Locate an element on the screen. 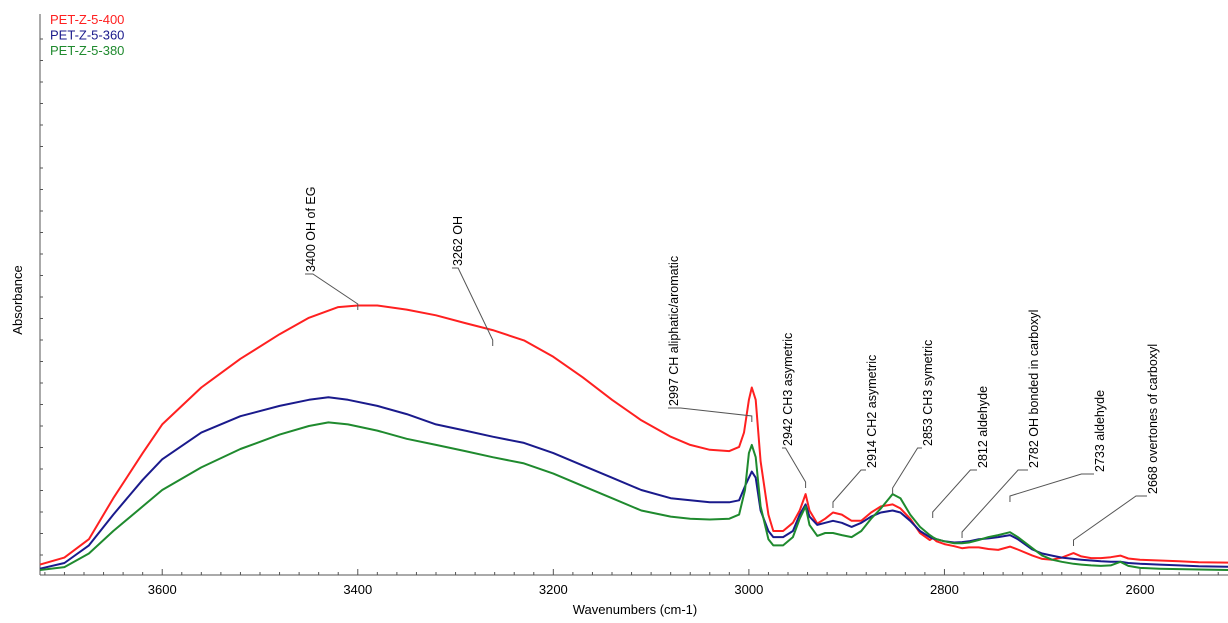 The width and height of the screenshot is (1228, 623). x-tick-label: 3000 is located at coordinates (748, 589).